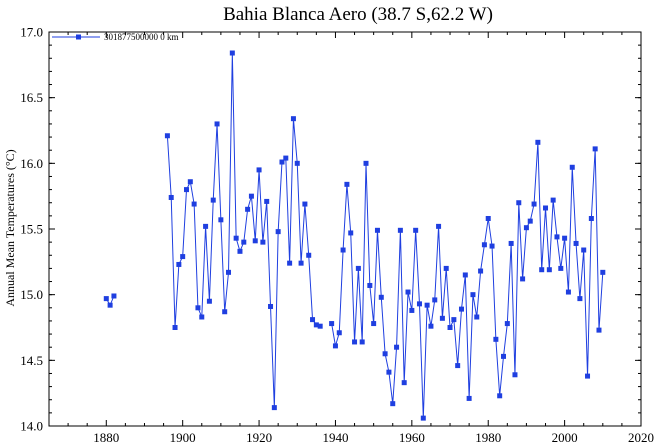 The width and height of the screenshot is (657, 444). I want to click on y-tick-label: 14.0, so click(31, 426).